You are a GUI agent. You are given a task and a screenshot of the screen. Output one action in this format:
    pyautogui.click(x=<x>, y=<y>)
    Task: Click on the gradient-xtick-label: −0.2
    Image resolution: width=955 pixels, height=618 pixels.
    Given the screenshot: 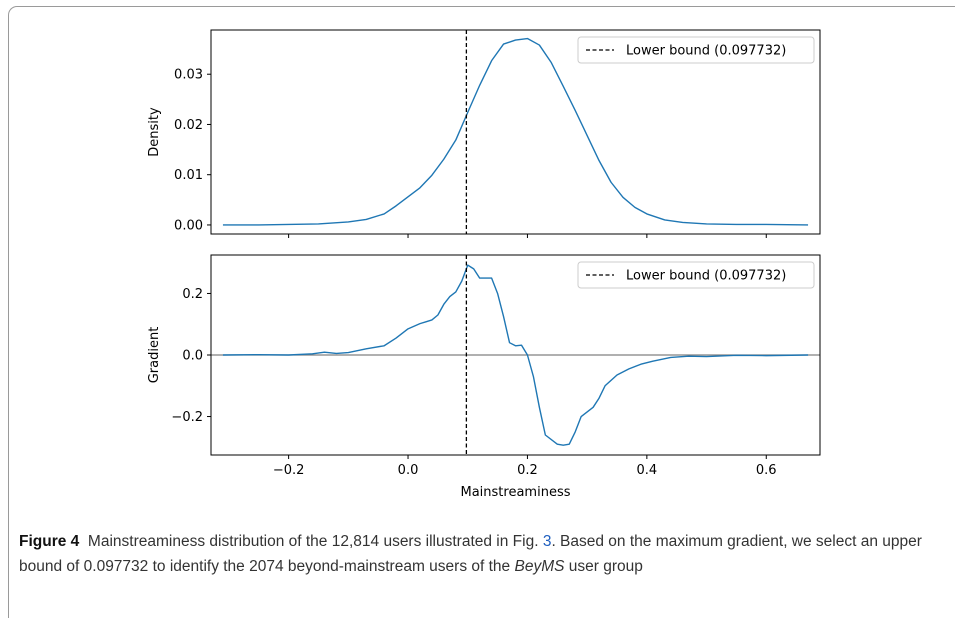 What is the action you would take?
    pyautogui.click(x=289, y=470)
    